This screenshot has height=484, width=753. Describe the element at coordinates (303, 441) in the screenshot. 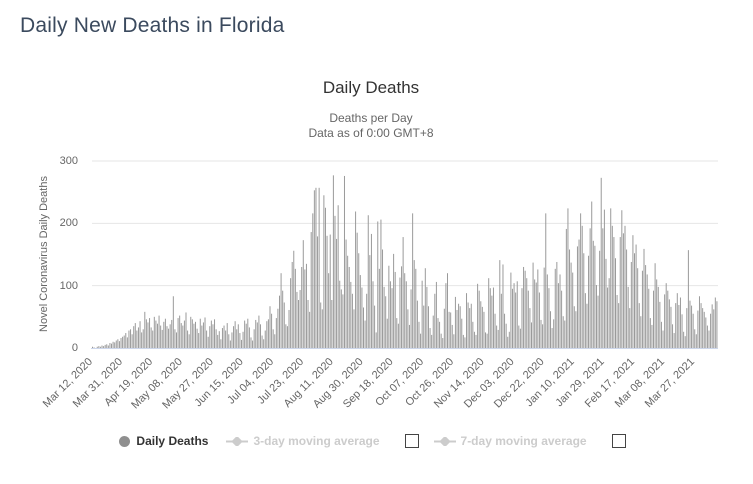

I see `legend-item-3-day-moving-average: 3-day moving average` at that location.